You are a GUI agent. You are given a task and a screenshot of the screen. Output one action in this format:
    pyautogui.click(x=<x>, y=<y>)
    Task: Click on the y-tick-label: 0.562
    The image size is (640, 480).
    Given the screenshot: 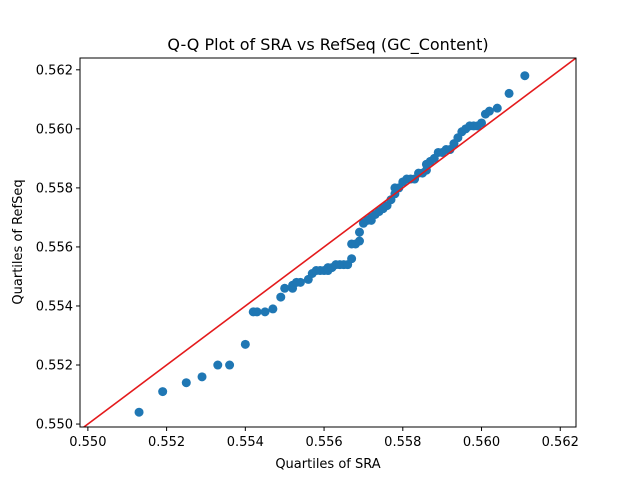 What is the action you would take?
    pyautogui.click(x=54, y=70)
    